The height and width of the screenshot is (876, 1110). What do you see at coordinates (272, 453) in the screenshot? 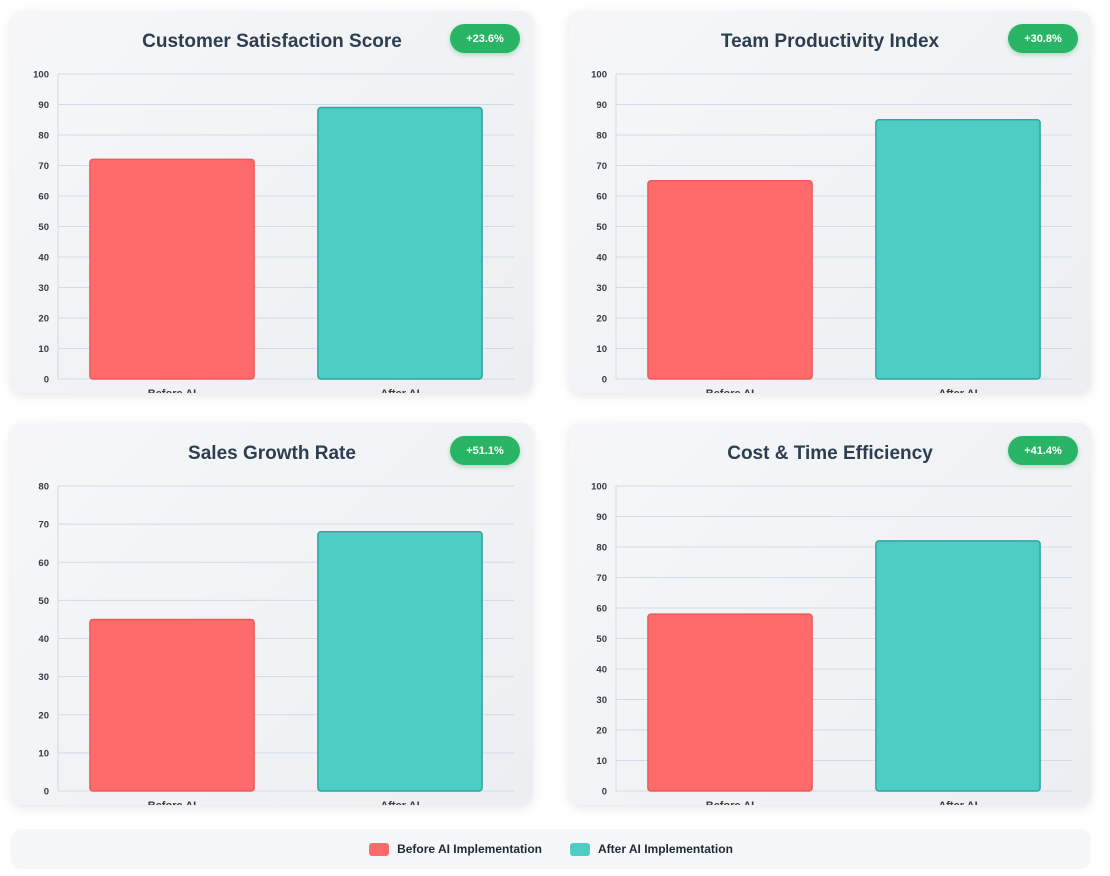
I see `chart-title: Sales Growth Rate` at bounding box center [272, 453].